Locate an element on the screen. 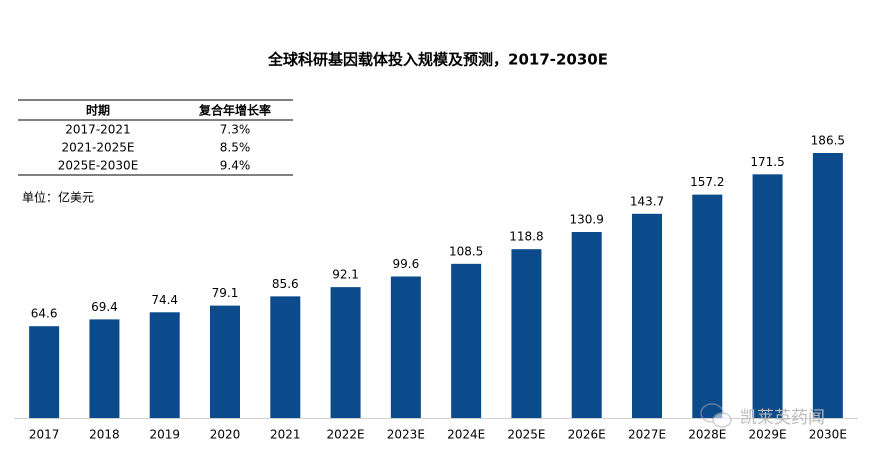  table-cell: 2017-2021 is located at coordinates (97, 130).